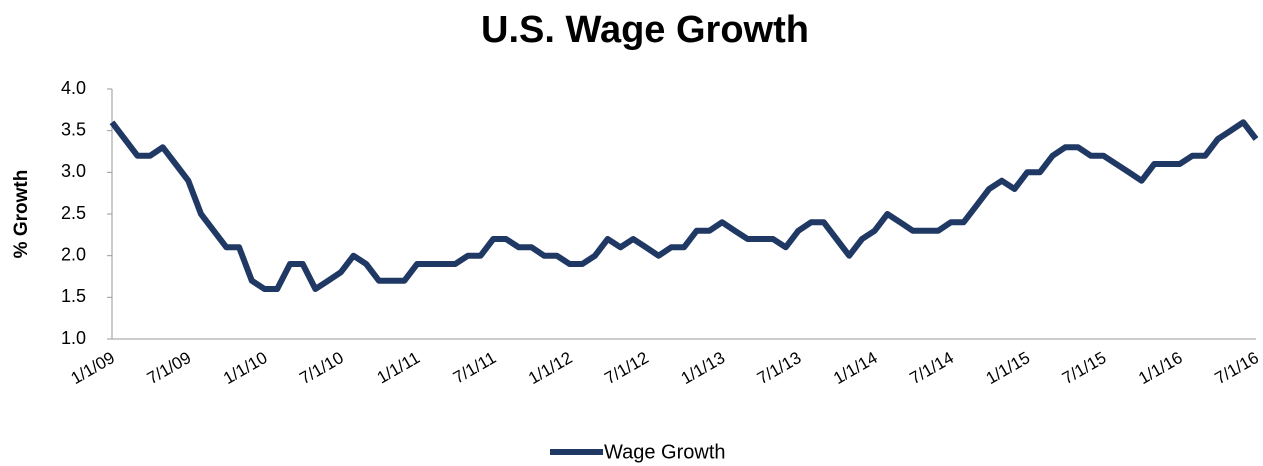  Describe the element at coordinates (645, 30) in the screenshot. I see `chart-title: U.S. Wage Growth` at that location.